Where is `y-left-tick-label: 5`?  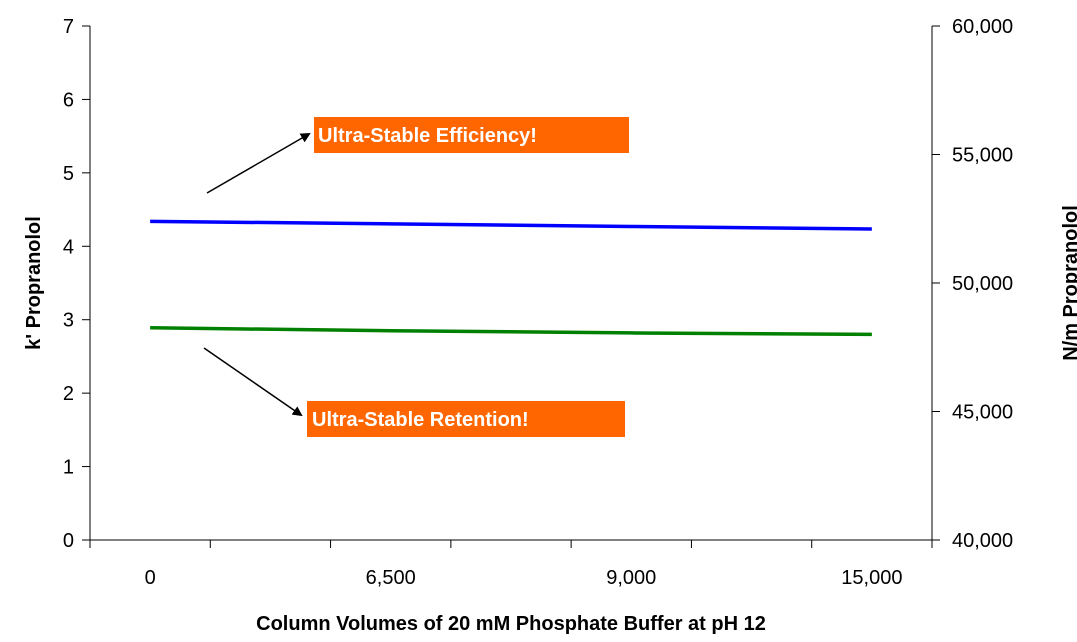 y-left-tick-label: 5 is located at coordinates (68, 174).